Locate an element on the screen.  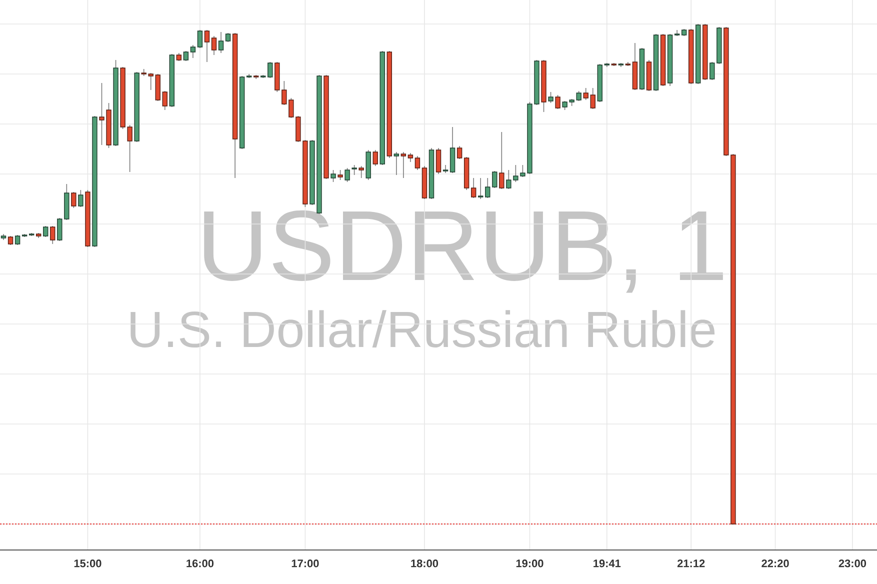
x-tick-label: 17:00 is located at coordinates (305, 564).